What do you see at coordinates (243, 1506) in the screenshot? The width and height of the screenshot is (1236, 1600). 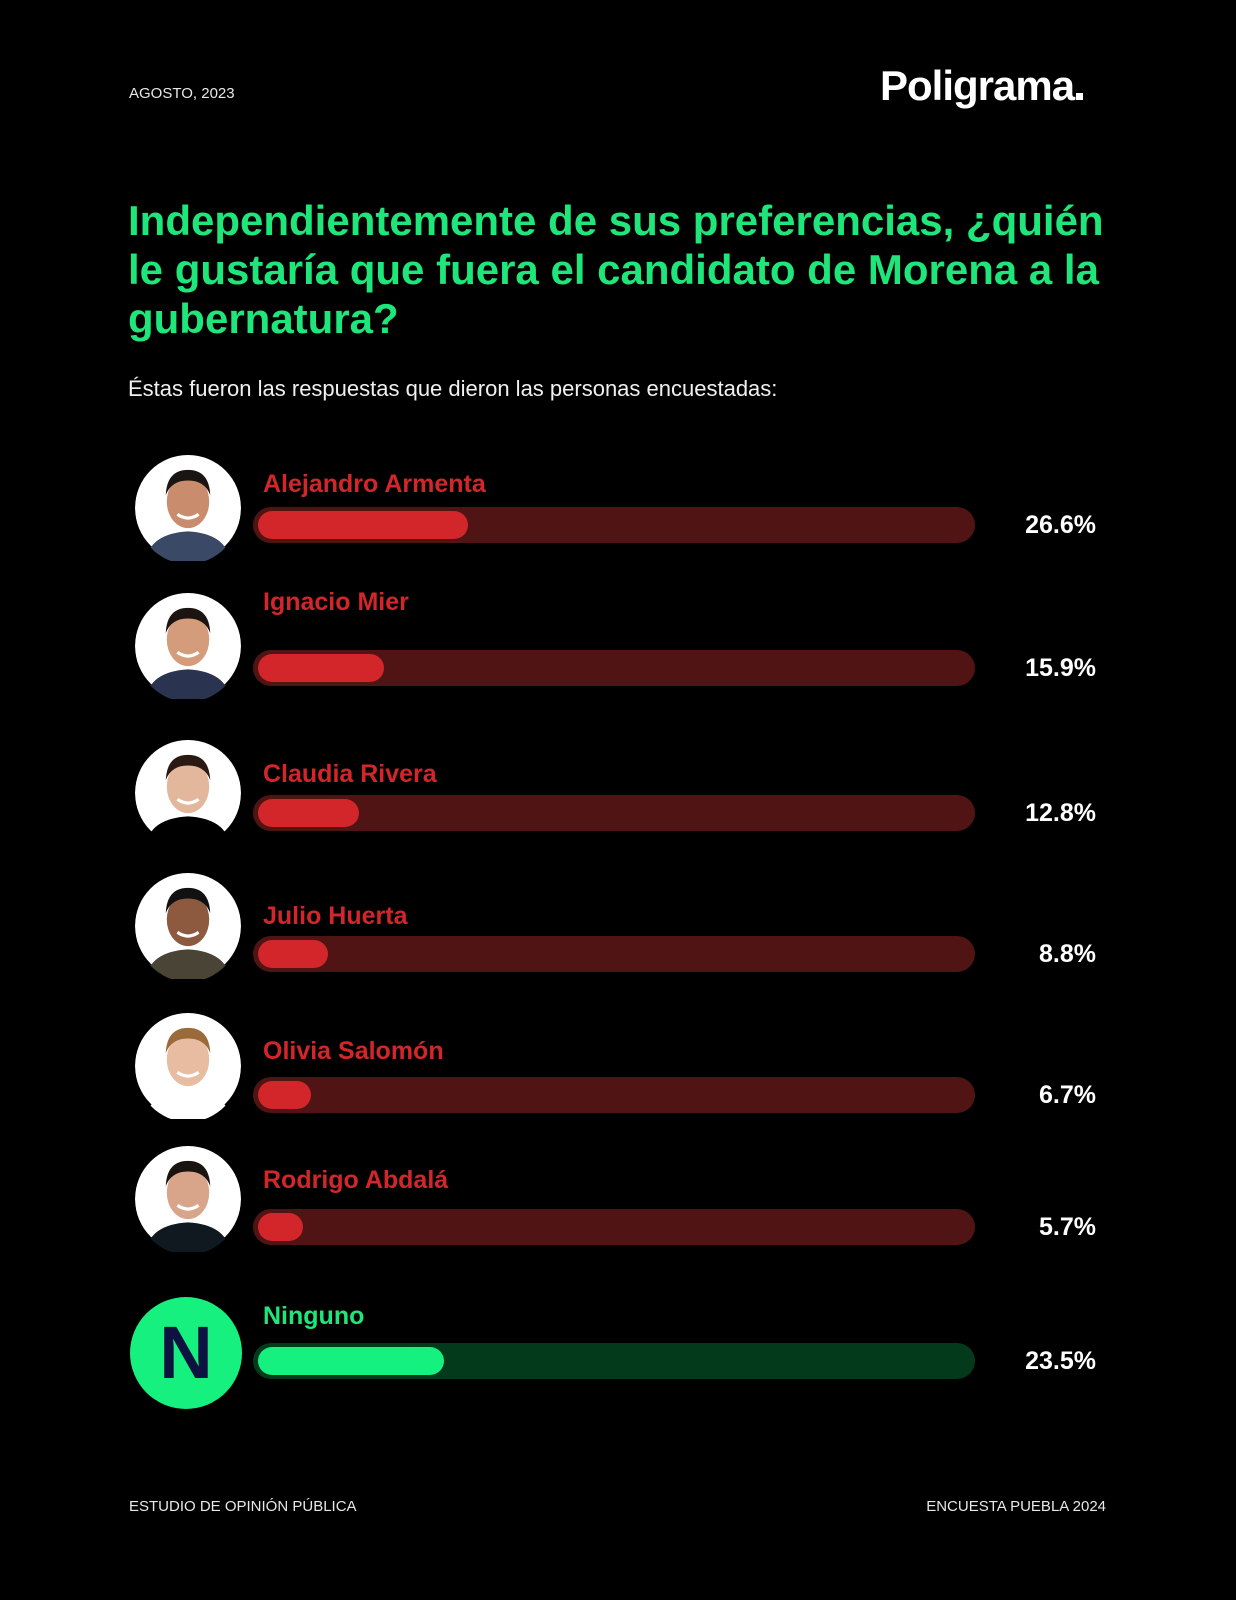 I see `footer-left: ESTUDIO DE OPINIÓN PÚBLICA` at bounding box center [243, 1506].